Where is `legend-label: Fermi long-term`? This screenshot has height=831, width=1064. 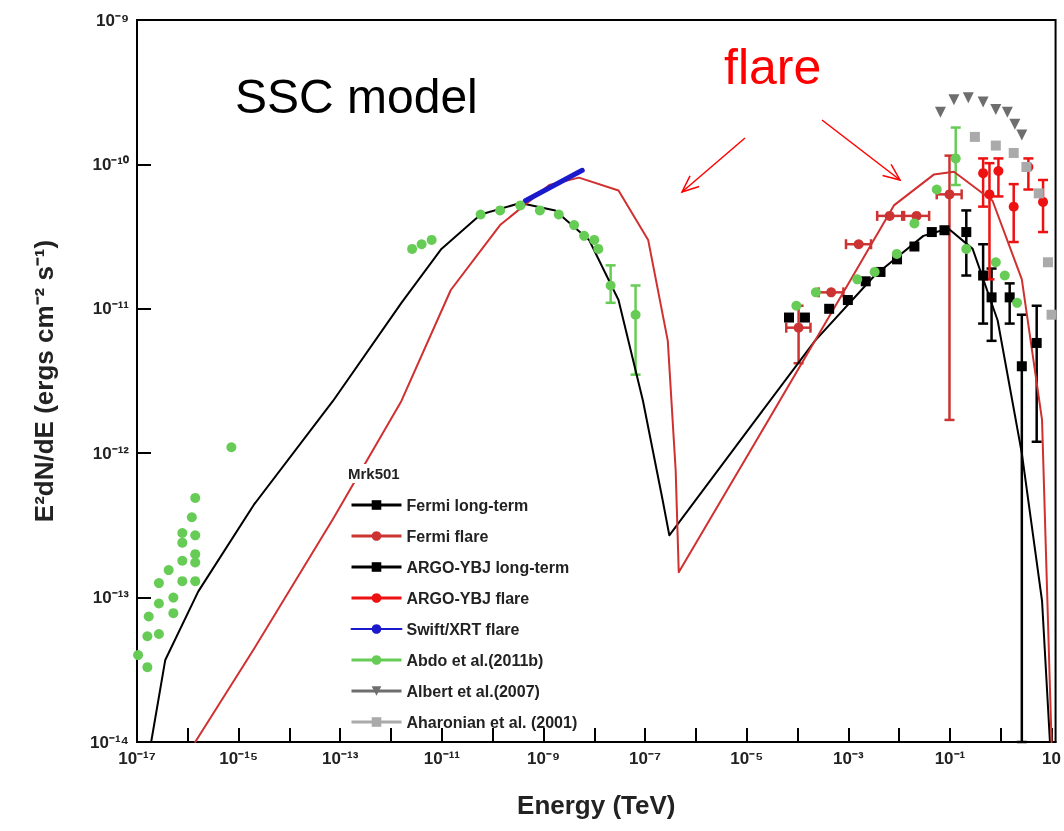 legend-label: Fermi long-term is located at coordinates (467, 505).